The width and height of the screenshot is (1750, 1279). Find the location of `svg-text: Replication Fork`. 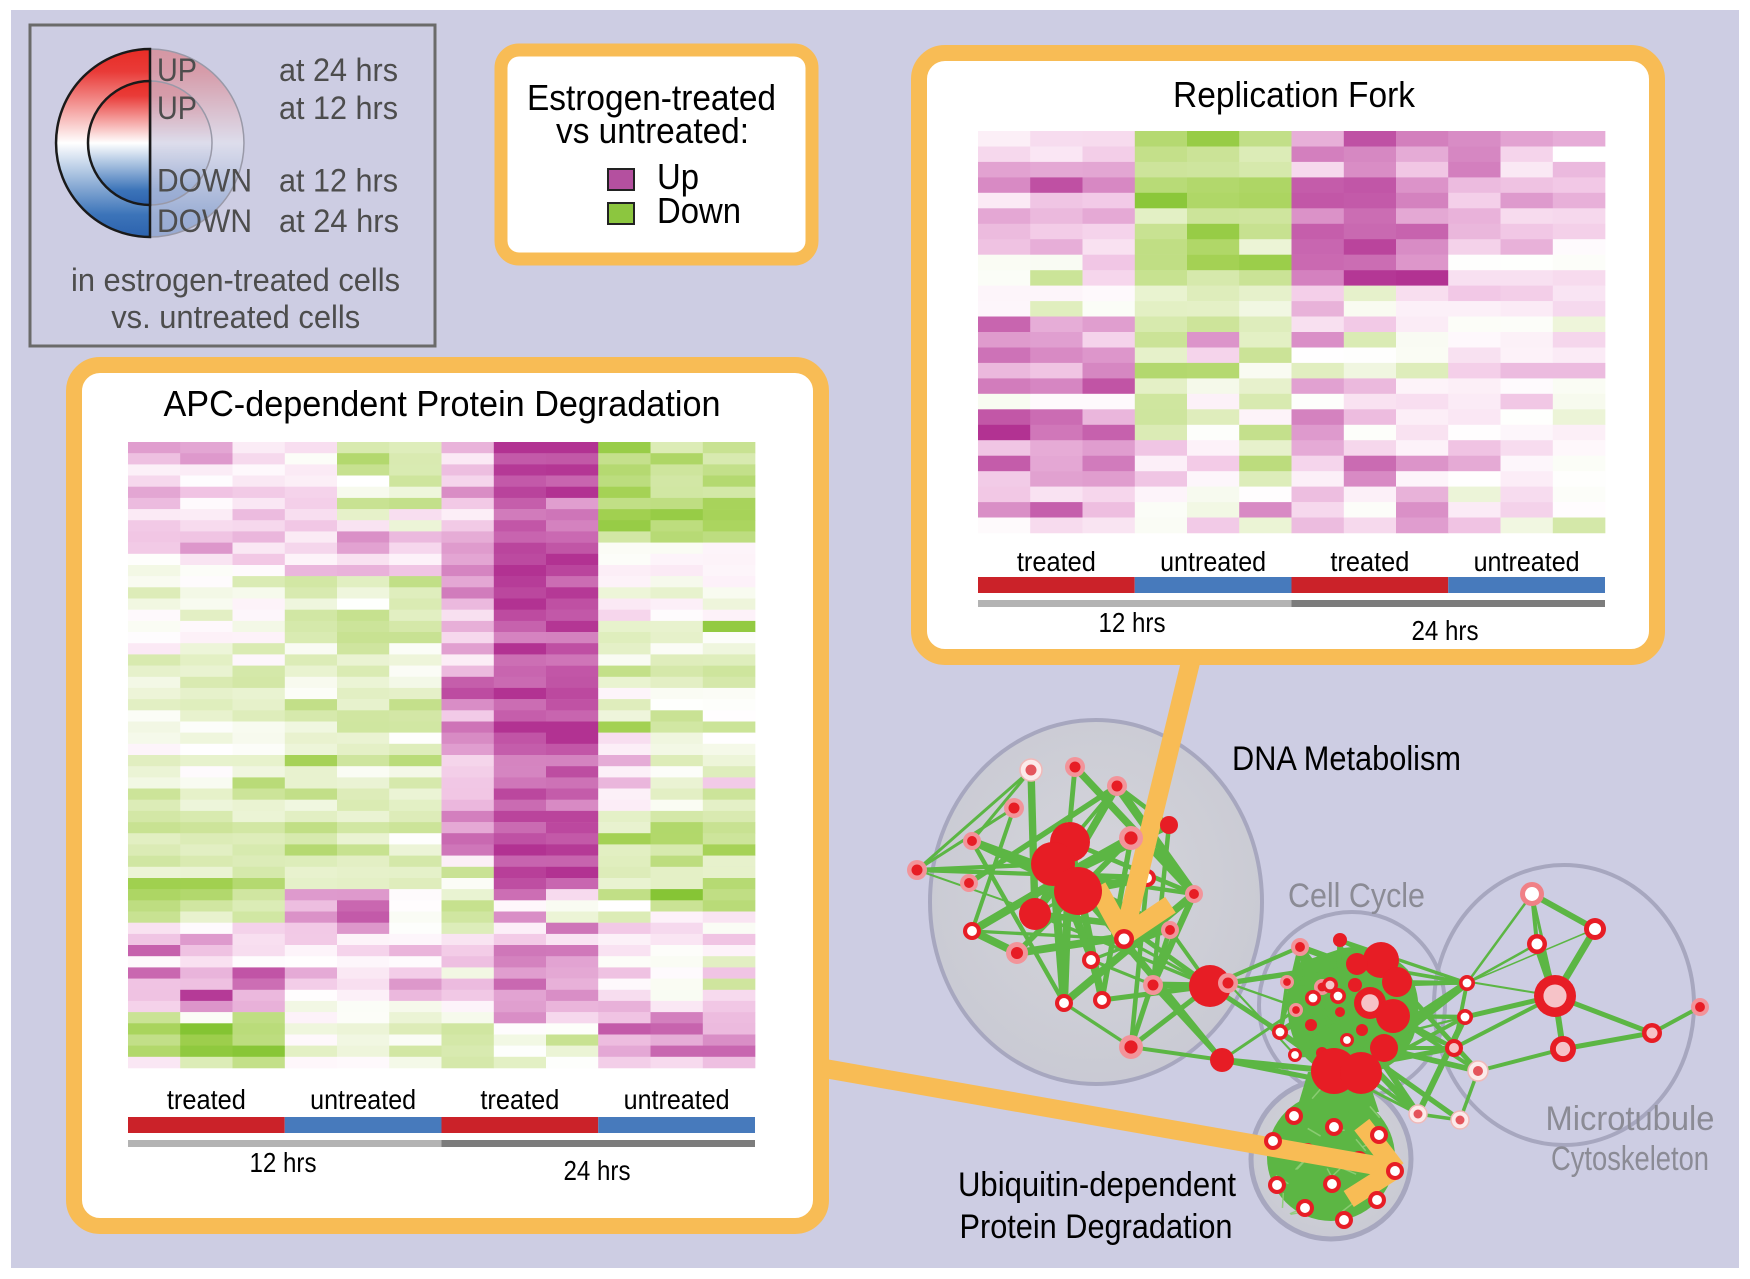

svg-text: Replication Fork is located at coordinates (1294, 94).